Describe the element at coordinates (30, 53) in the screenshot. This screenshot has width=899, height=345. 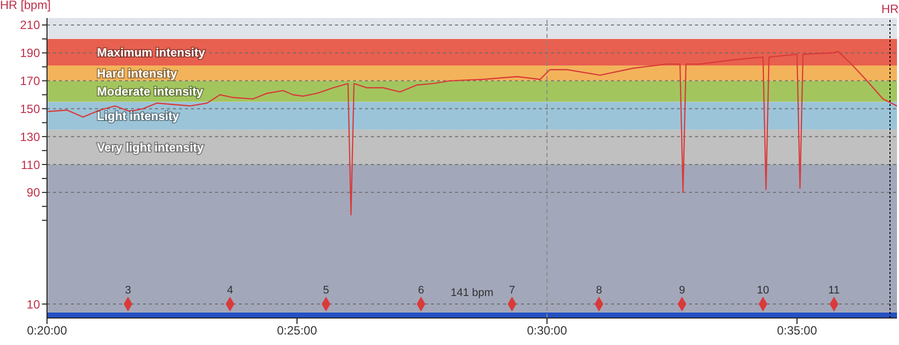
I see `y-tick-label: 190` at that location.